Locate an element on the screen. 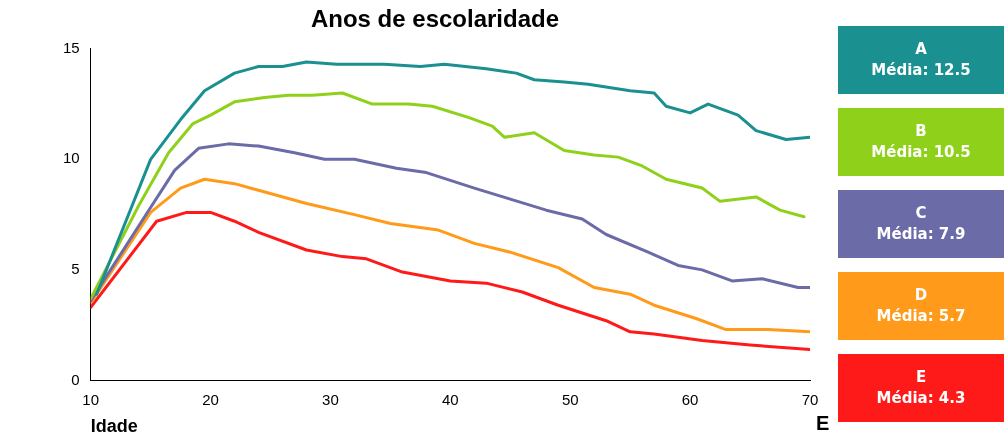 The image size is (1004, 446). y-tick-label: 10 is located at coordinates (71, 158).